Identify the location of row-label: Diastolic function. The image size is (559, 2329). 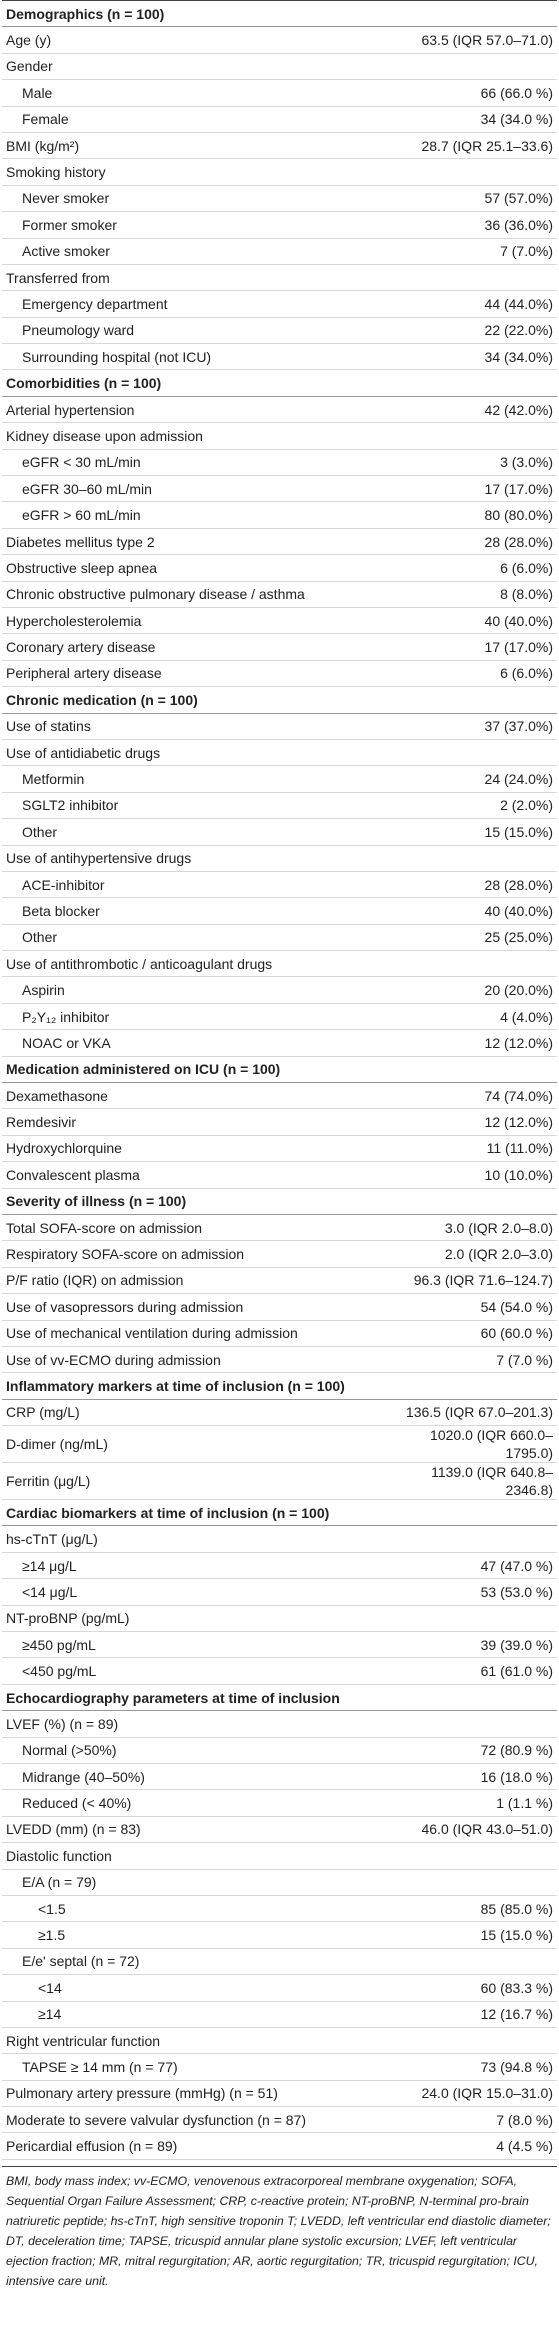
(198, 1856).